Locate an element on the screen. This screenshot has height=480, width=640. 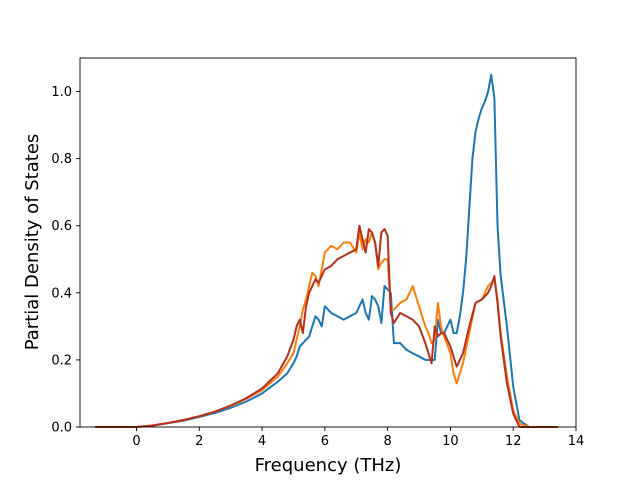
y-tick-label: 0.4 is located at coordinates (61, 293).